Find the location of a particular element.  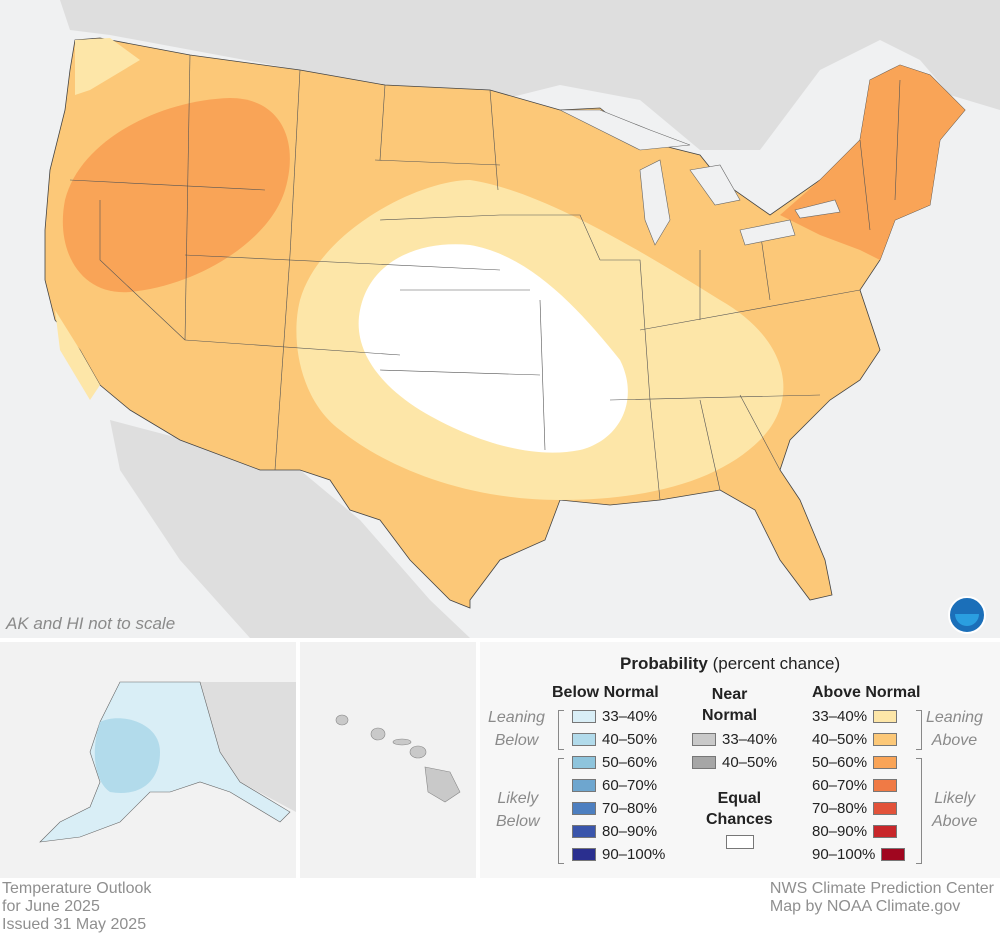

california-coast-lean is located at coordinates (77, 355).